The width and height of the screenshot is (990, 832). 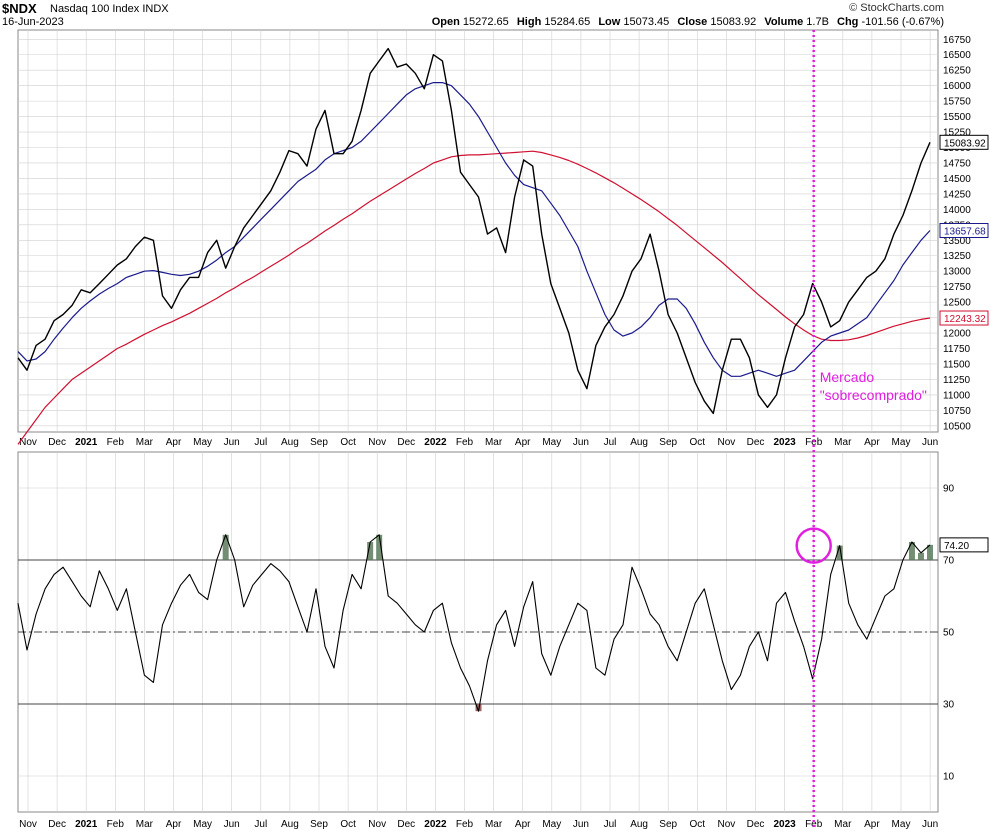 I want to click on chg-value: -101.56 (-0.67%), so click(x=902, y=22).